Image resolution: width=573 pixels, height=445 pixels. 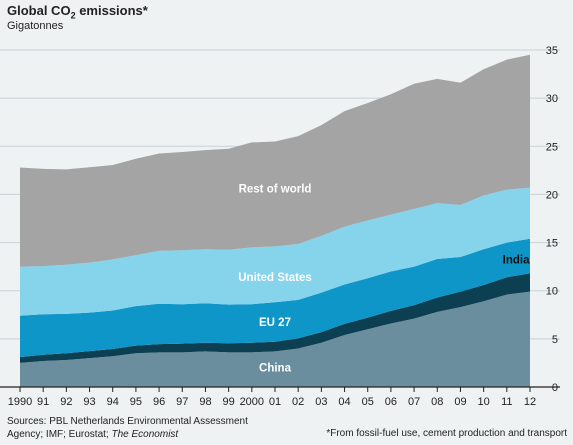 What do you see at coordinates (555, 388) in the screenshot?
I see `y-tick-0: 0` at bounding box center [555, 388].